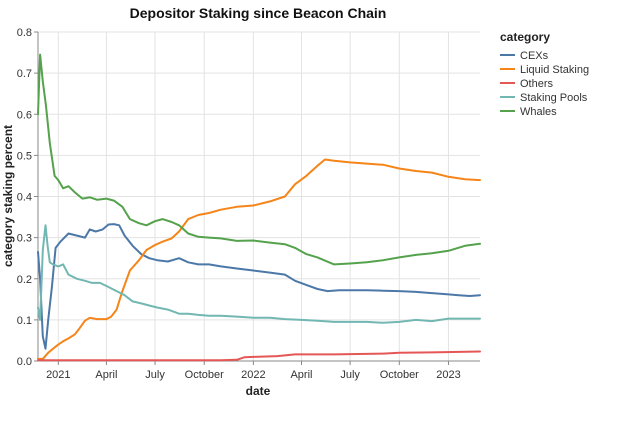 The height and width of the screenshot is (425, 625). Describe the element at coordinates (24, 74) in the screenshot. I see `y-tick-label: 0.7` at that location.